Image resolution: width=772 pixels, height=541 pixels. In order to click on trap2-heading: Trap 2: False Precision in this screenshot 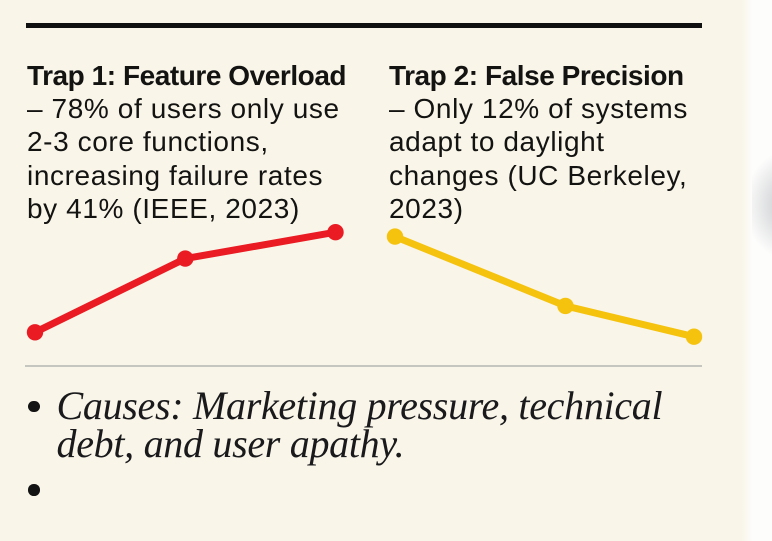, I will do `click(536, 75)`.